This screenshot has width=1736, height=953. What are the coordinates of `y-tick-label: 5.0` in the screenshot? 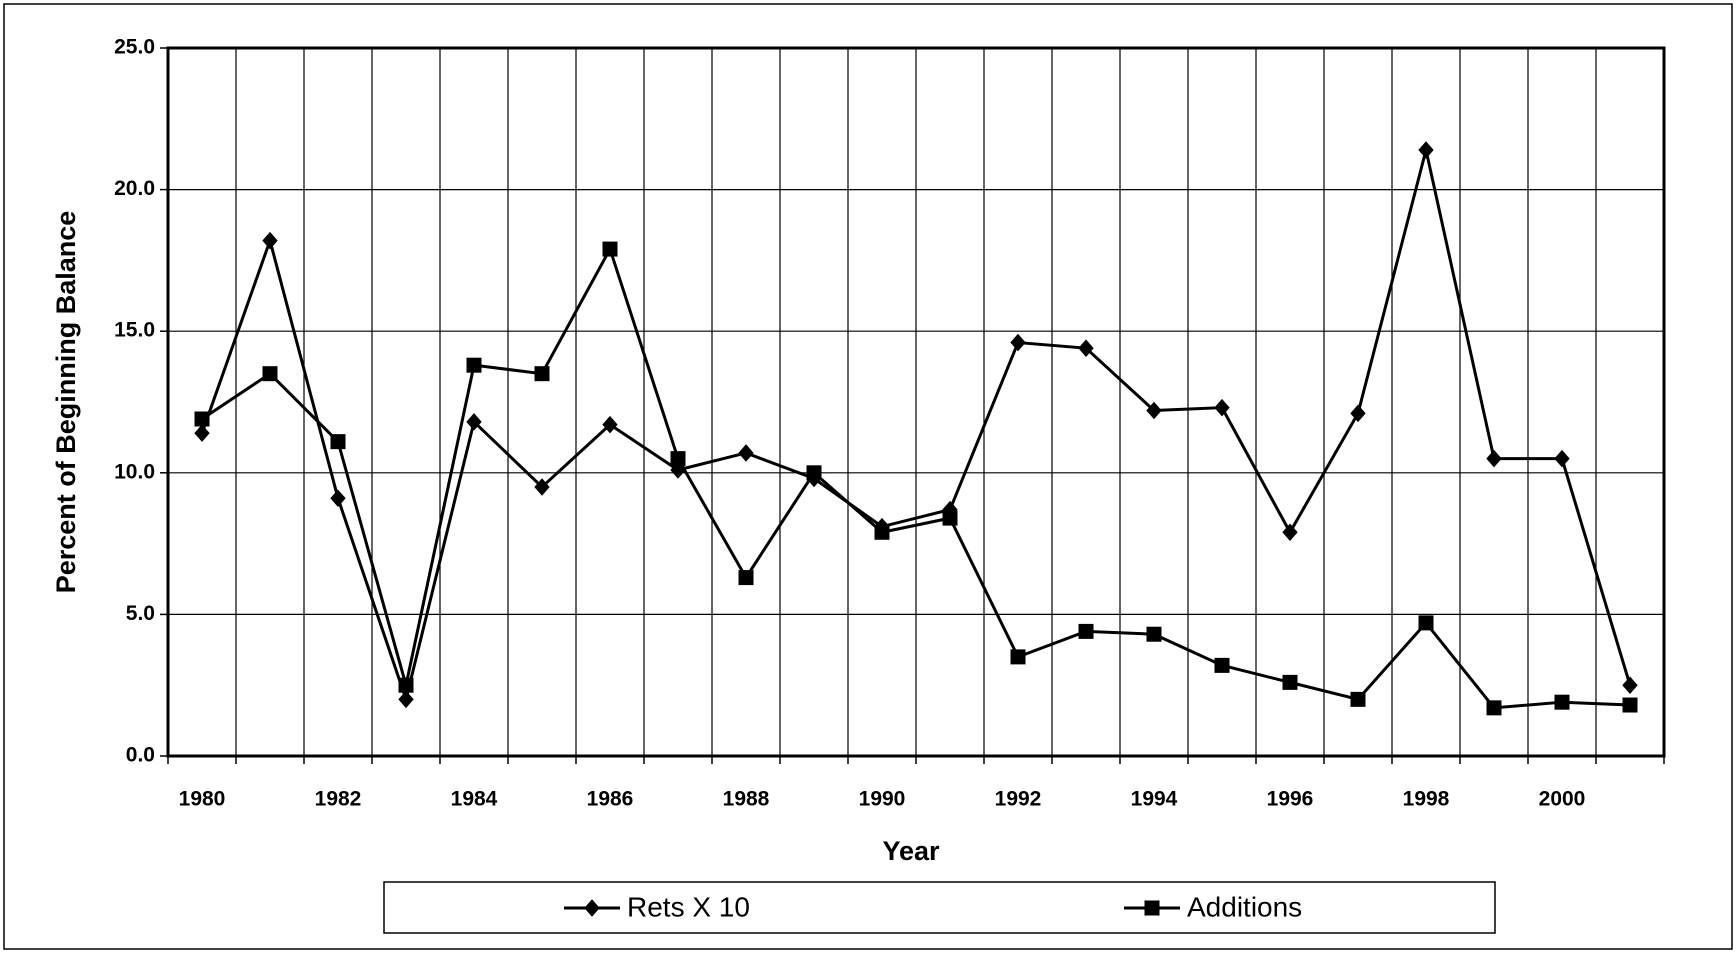 It's located at (140, 613).